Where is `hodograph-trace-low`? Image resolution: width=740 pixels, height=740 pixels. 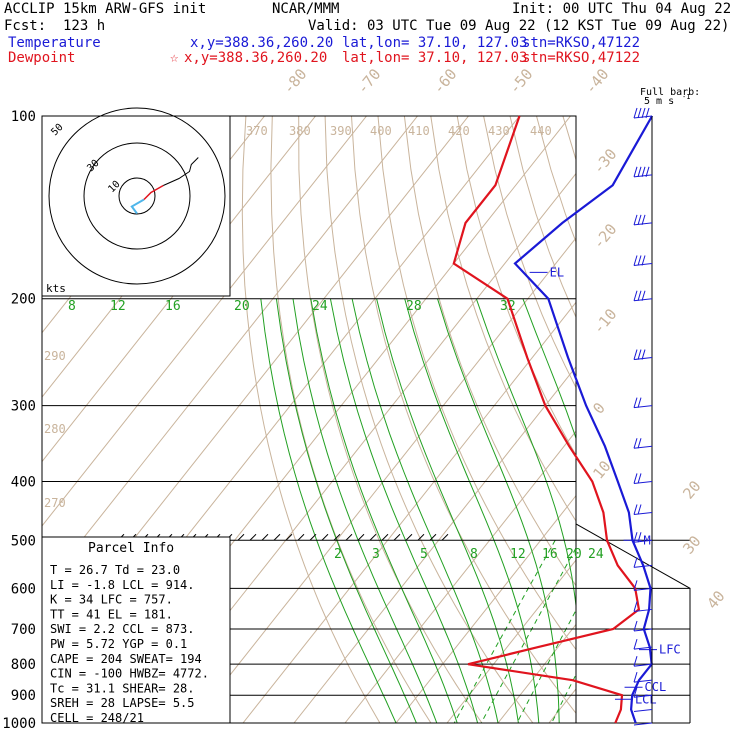
hodograph-trace-low is located at coordinates (137, 206).